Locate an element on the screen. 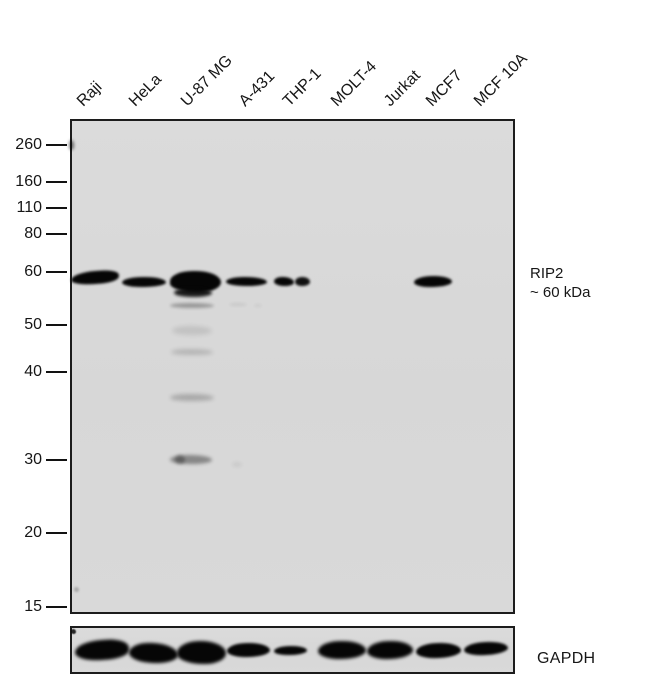  target-mw-label: ~ 60 kDa is located at coordinates (560, 292).